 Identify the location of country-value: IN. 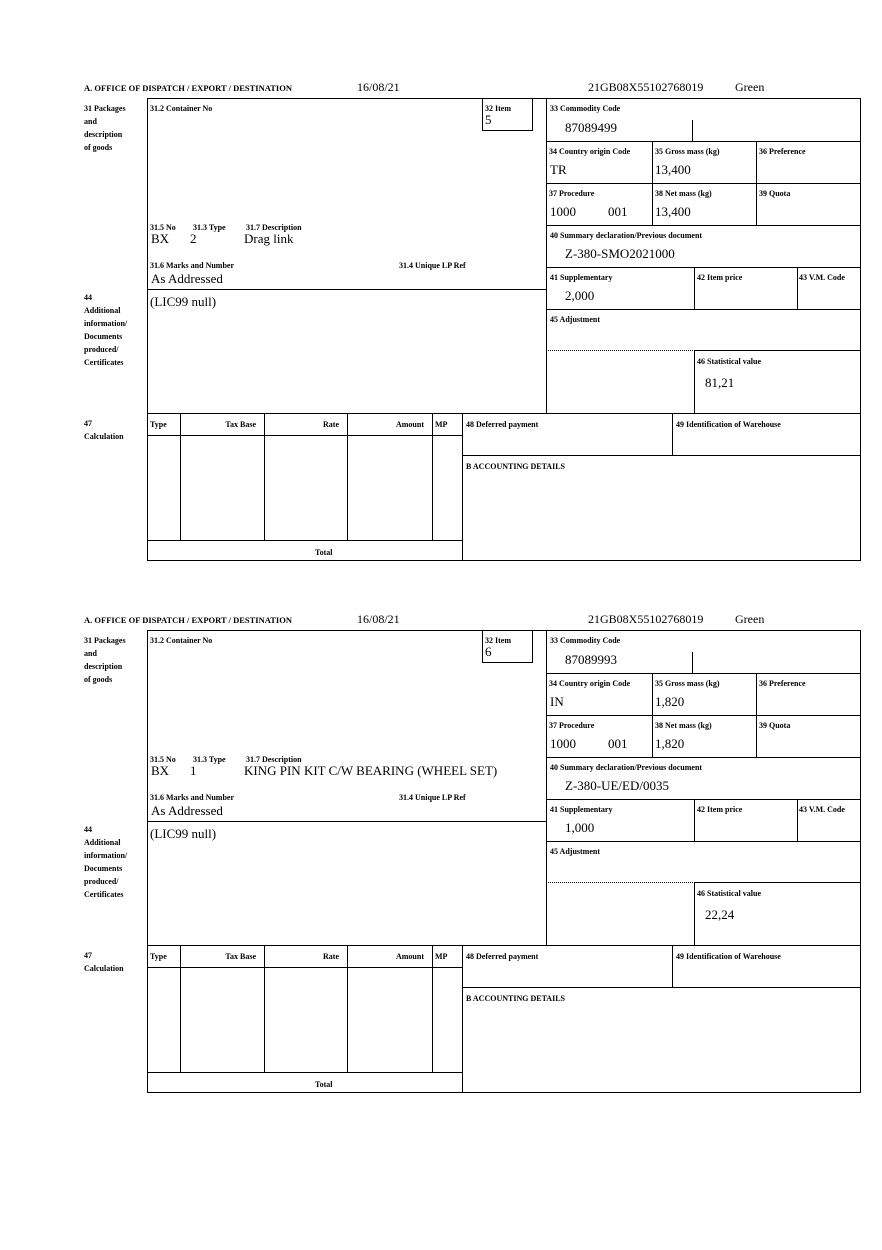
(557, 701).